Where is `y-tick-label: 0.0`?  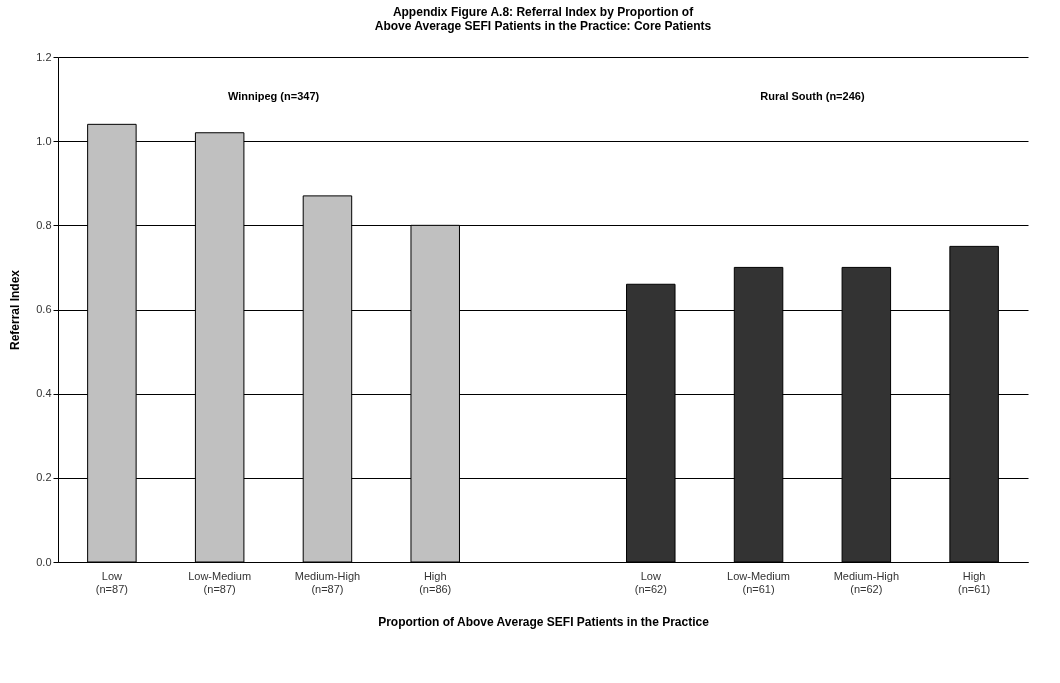 y-tick-label: 0.0 is located at coordinates (44, 561).